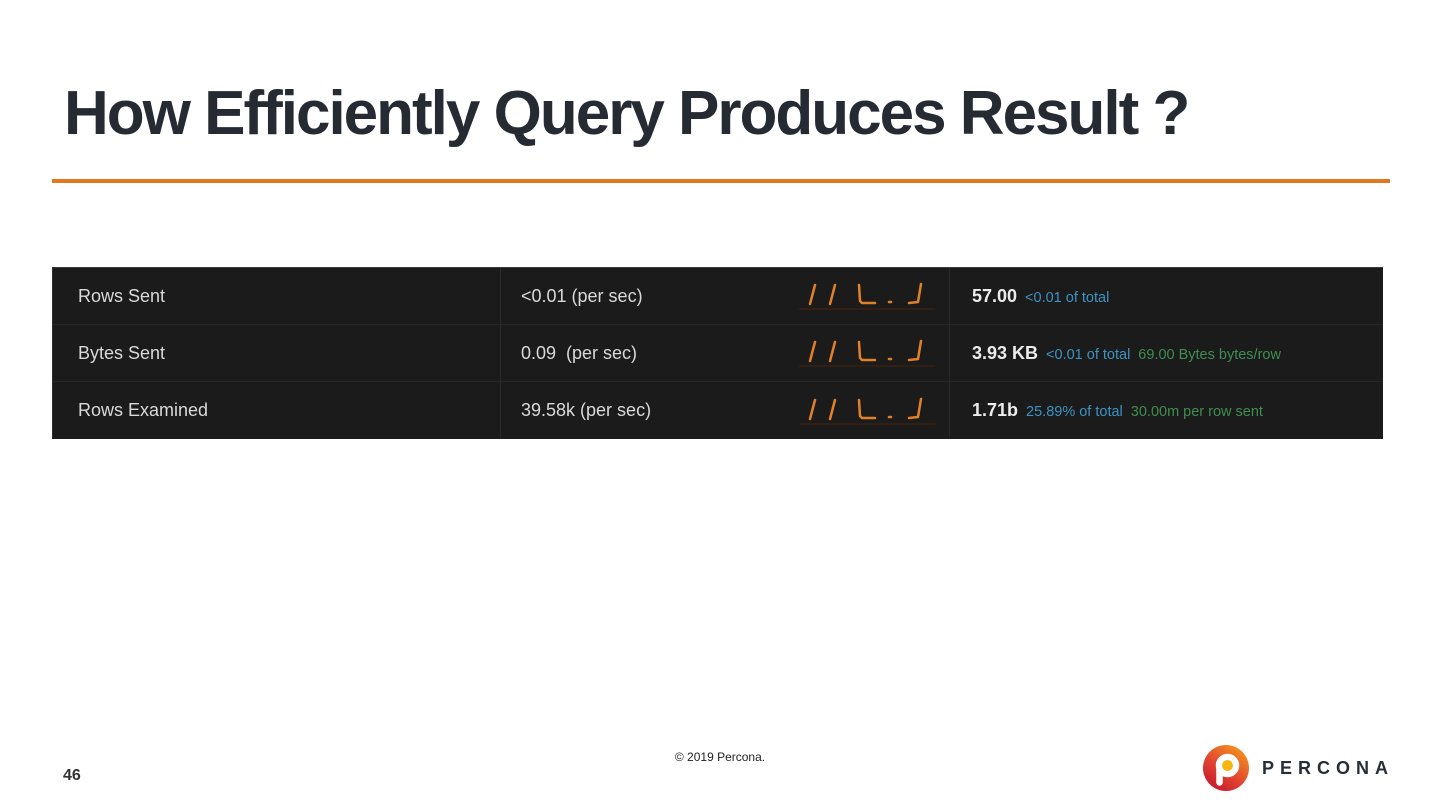  Describe the element at coordinates (995, 295) in the screenshot. I see `total-value: 57.00` at that location.